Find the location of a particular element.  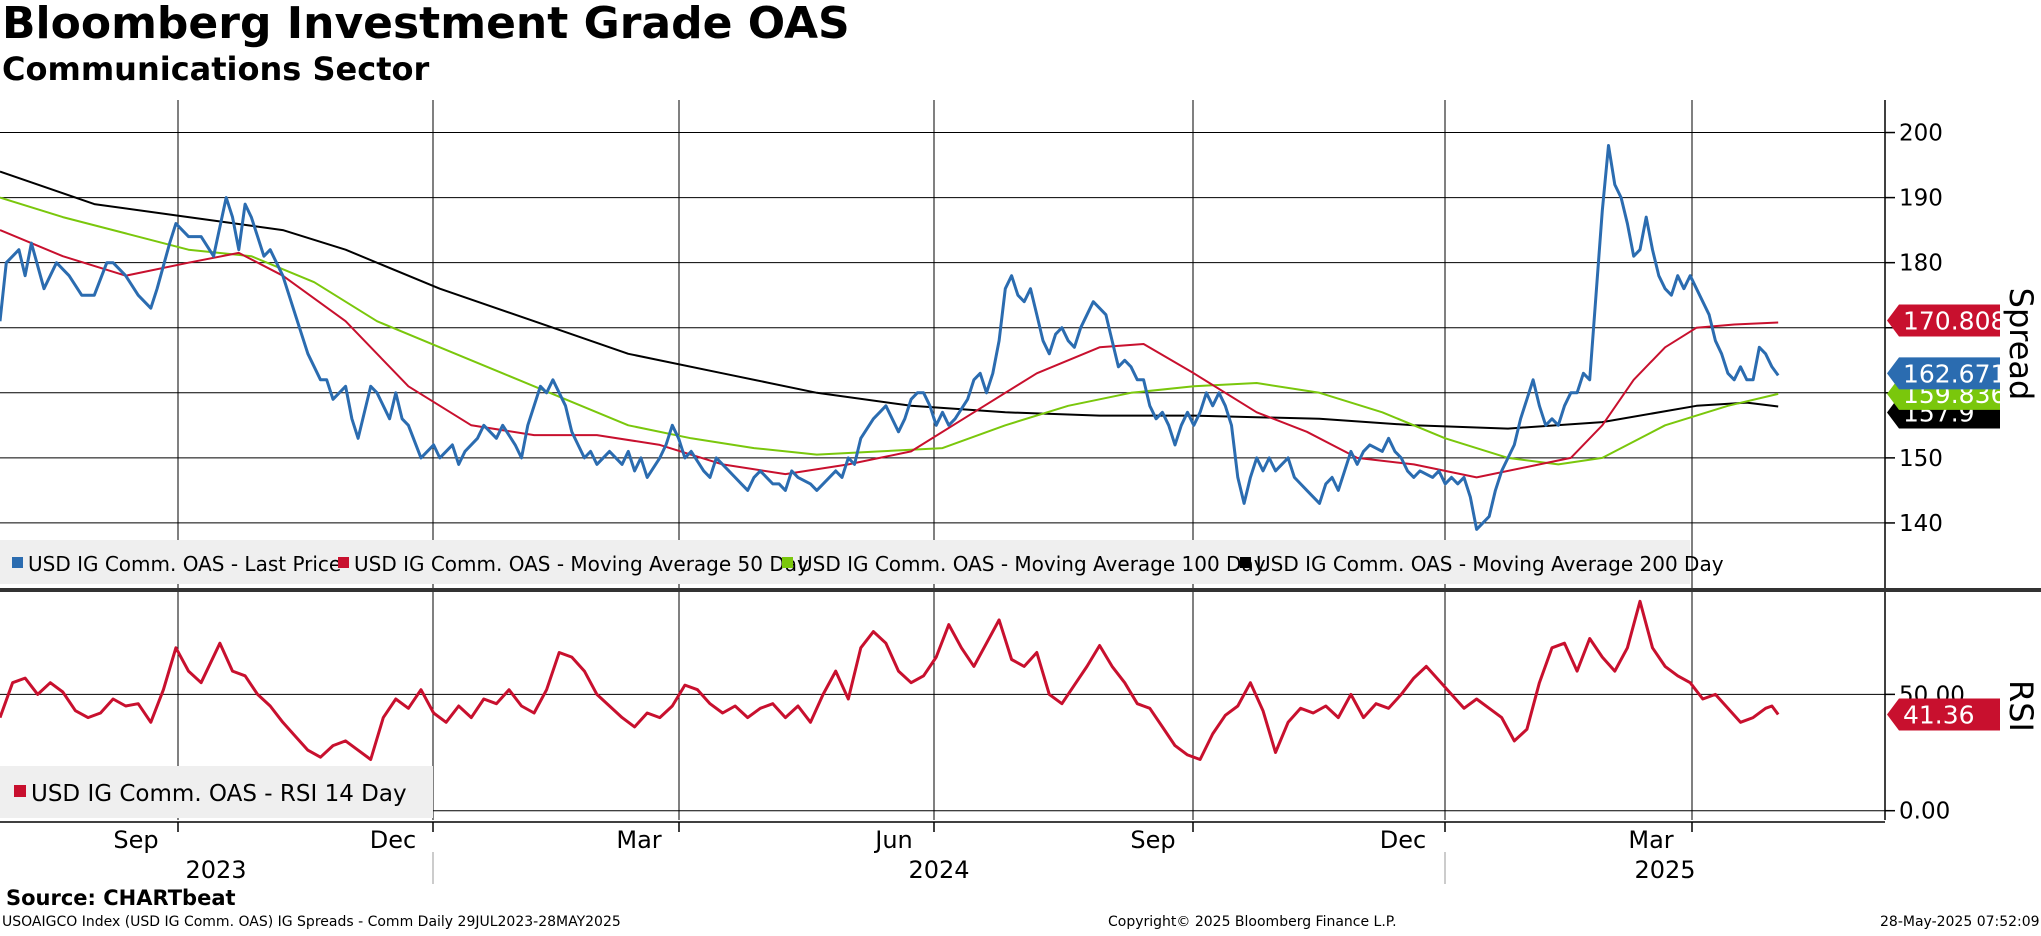

last-value-tag-text: 41.36 is located at coordinates (1939, 714).